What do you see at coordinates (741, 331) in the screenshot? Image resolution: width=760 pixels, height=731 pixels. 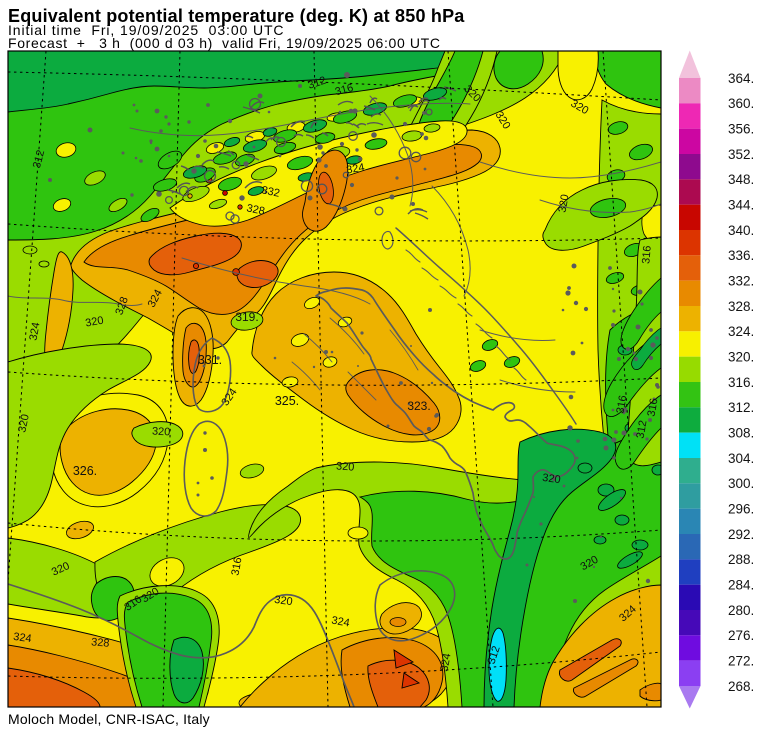 I see `svg-text: 324.` at bounding box center [741, 331].